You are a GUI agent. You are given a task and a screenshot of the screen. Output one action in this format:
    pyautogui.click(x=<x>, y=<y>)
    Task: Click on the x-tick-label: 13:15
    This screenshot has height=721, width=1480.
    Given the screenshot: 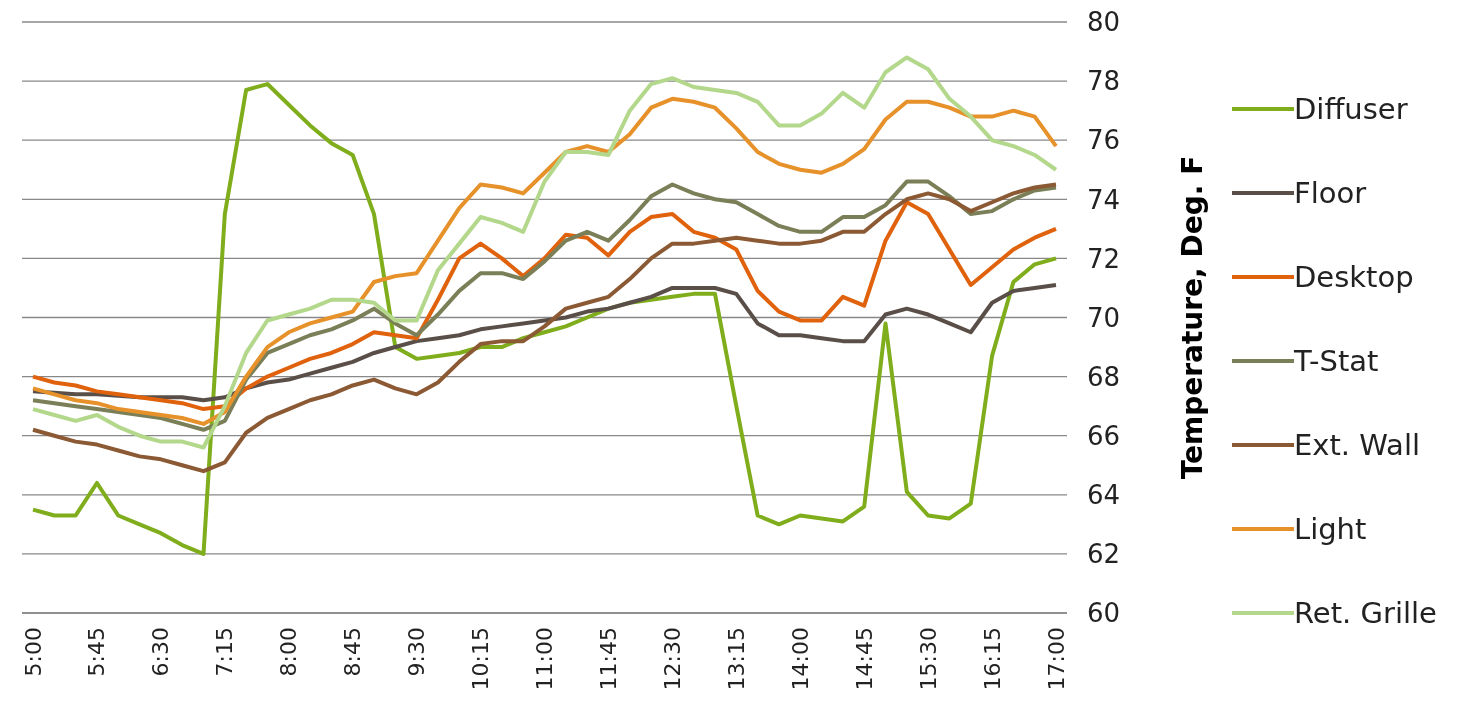 What is the action you would take?
    pyautogui.click(x=736, y=659)
    